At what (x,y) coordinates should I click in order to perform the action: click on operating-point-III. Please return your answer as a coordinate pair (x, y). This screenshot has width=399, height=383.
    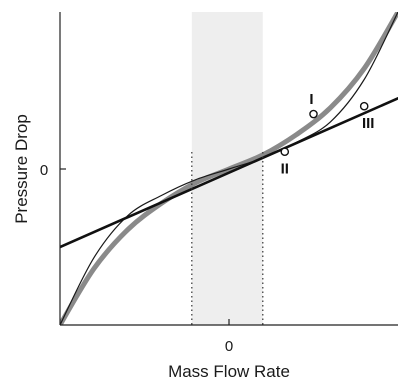
    Looking at the image, I should click on (364, 106).